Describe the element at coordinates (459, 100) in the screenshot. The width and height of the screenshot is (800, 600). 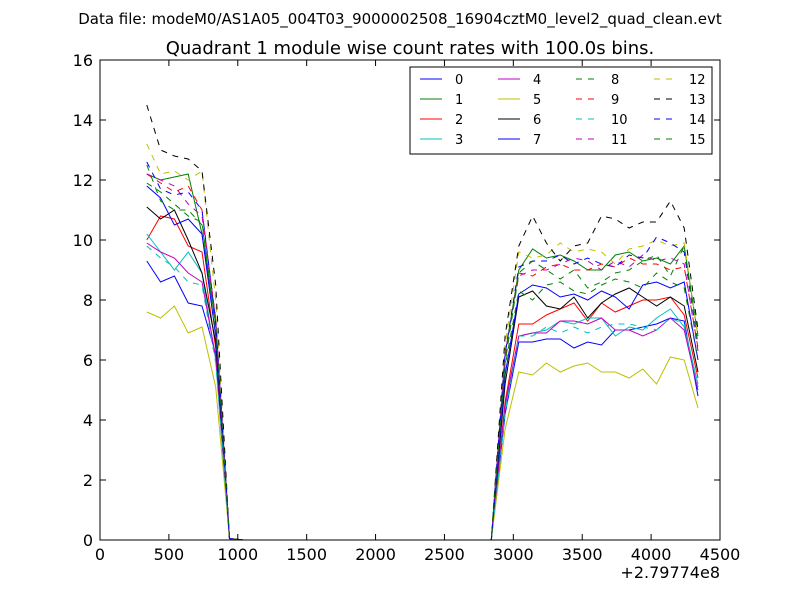
I see `legend-label-1: 1` at that location.